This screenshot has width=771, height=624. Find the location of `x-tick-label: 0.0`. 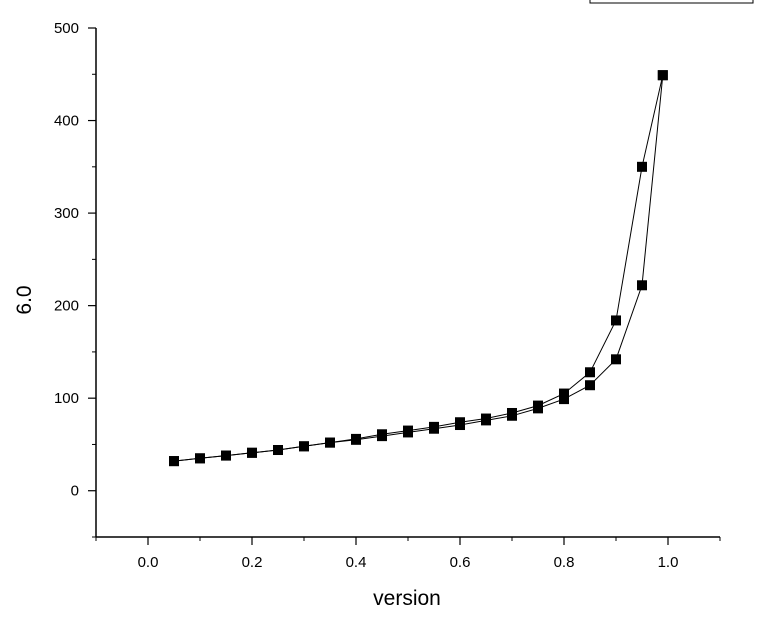

x-tick-label: 0.0 is located at coordinates (148, 562).